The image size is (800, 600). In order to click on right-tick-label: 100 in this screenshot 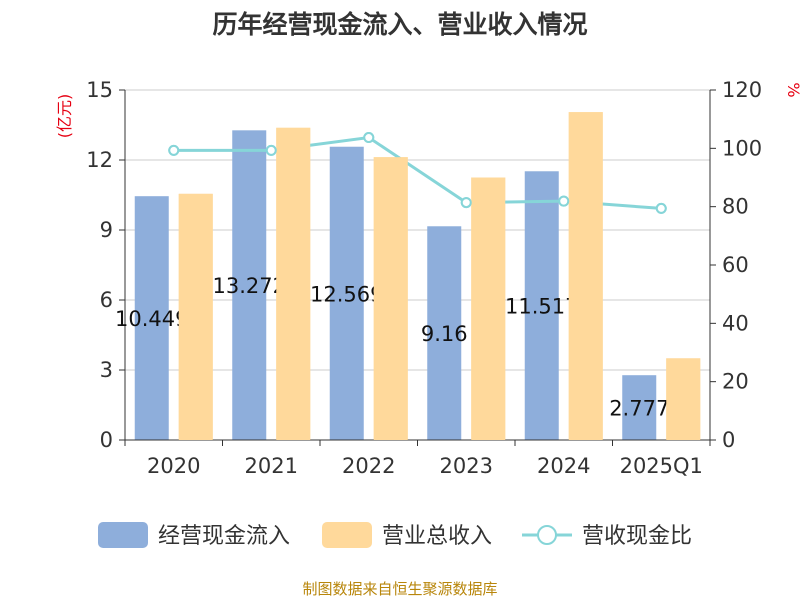, I will do `click(742, 148)`.